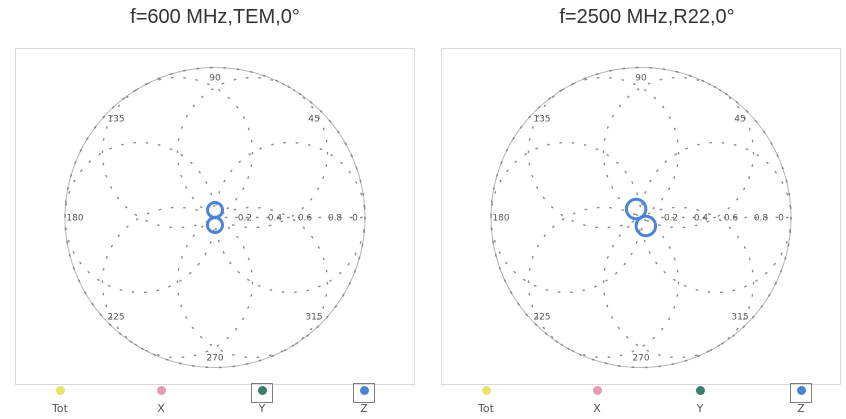 This screenshot has height=419, width=846. Describe the element at coordinates (214, 400) in the screenshot. I see `legend-1: Tot X Y Z` at that location.